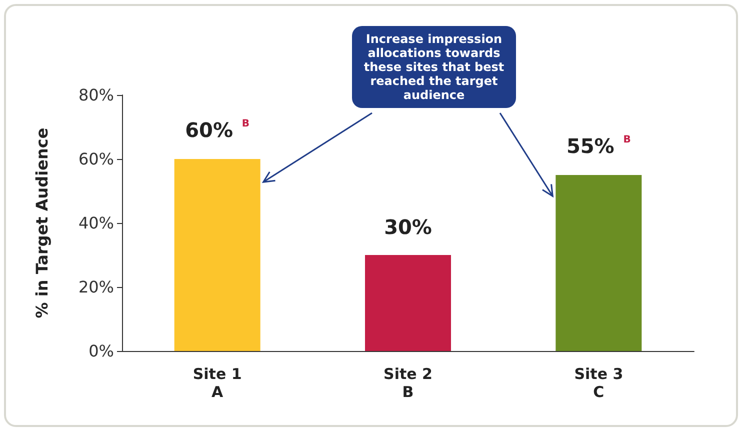  What do you see at coordinates (96, 287) in the screenshot?
I see `y-tick-label: 20%` at bounding box center [96, 287].